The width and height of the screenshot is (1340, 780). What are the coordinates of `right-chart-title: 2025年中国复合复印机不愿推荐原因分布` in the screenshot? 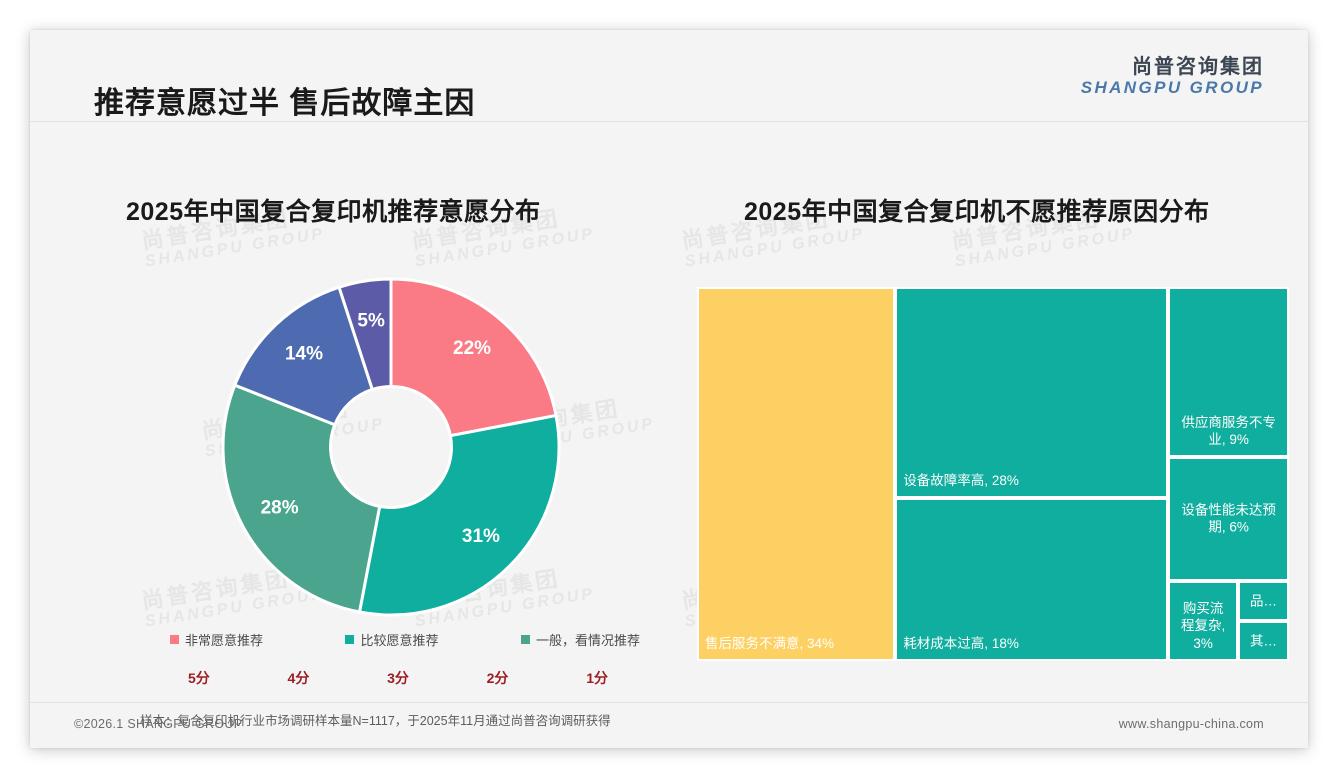 It's located at (977, 212).